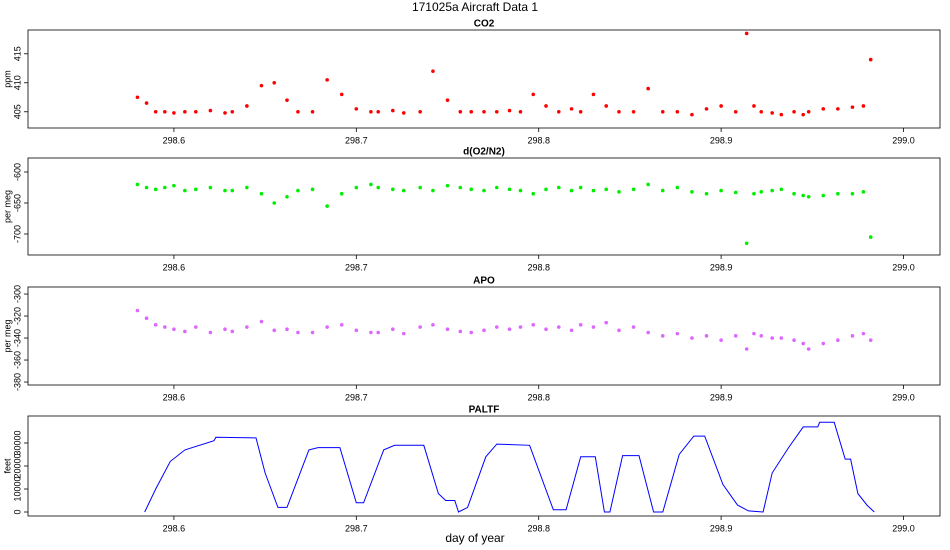 The width and height of the screenshot is (950, 550). Describe the element at coordinates (17, 316) in the screenshot. I see `y-tick-label: -320` at that location.